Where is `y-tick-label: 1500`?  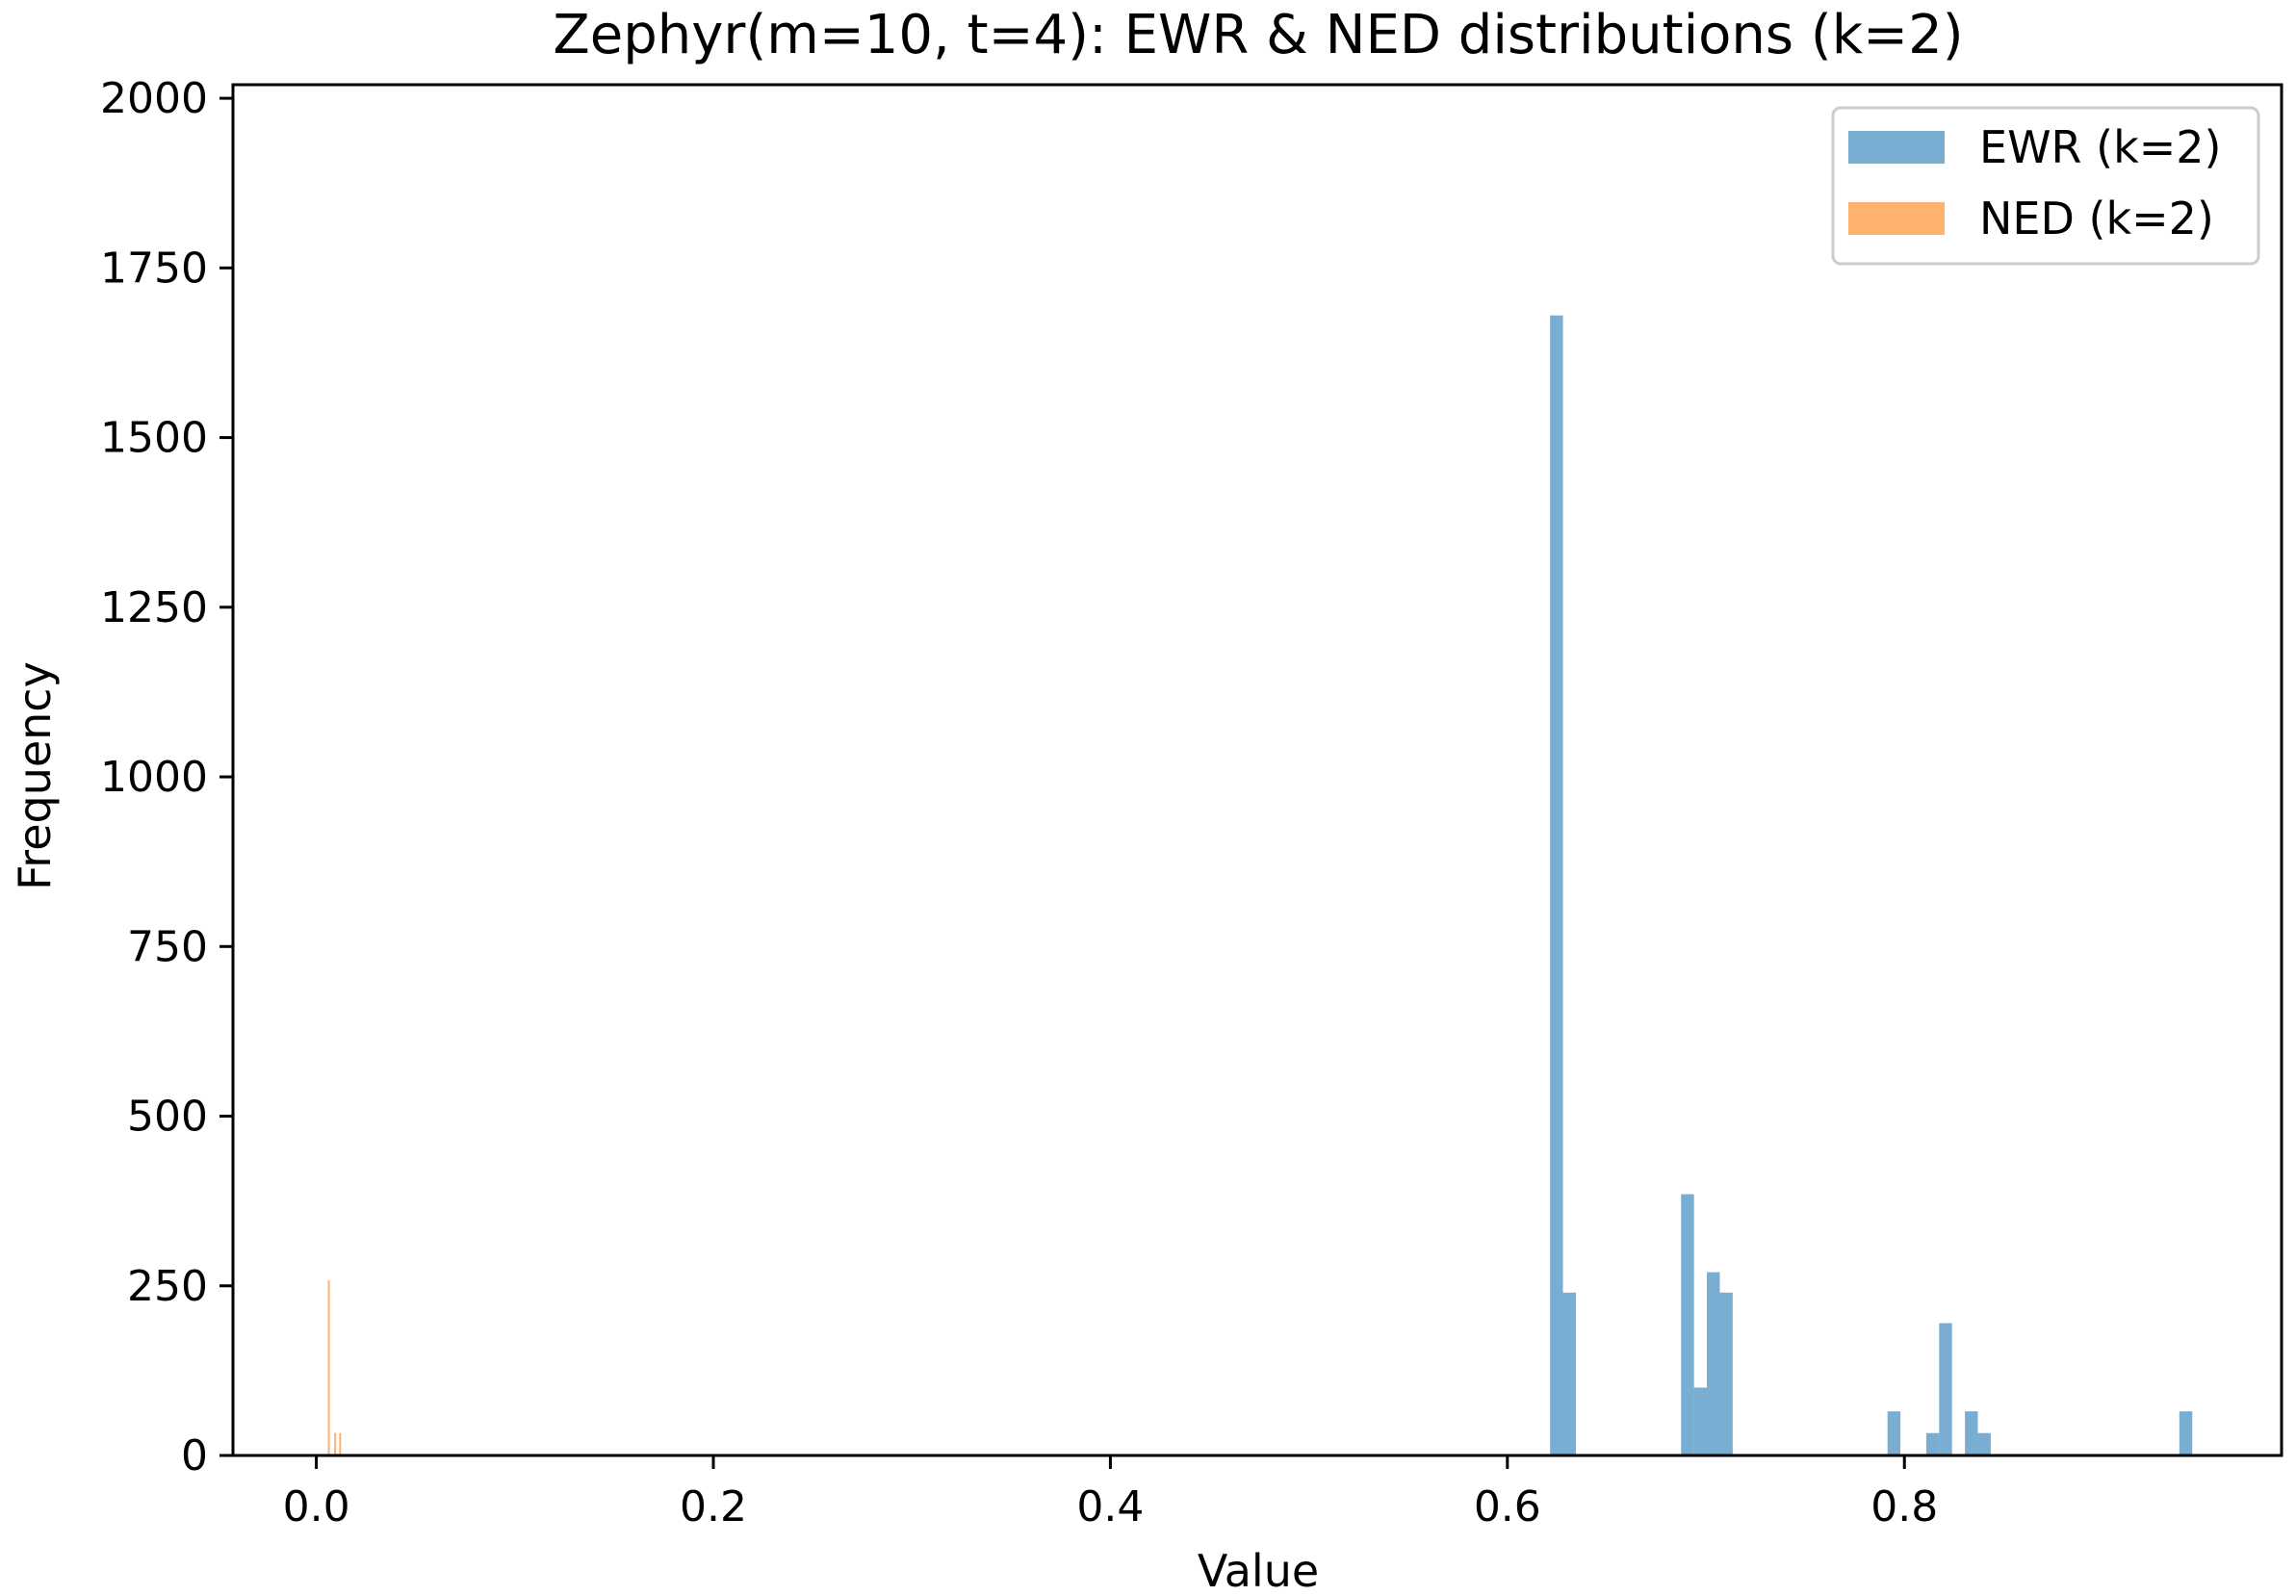 y-tick-label: 1500 is located at coordinates (154, 438).